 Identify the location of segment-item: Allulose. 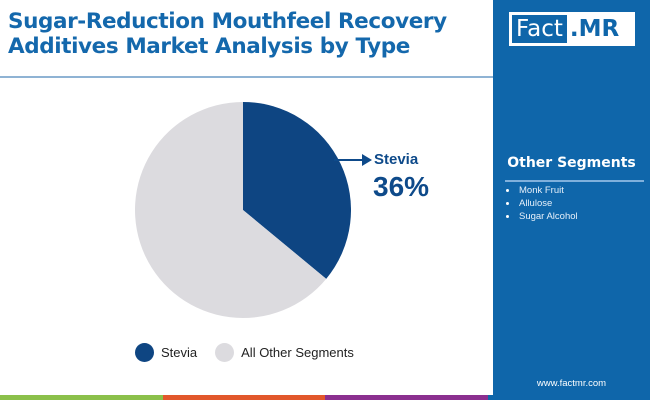
(542, 203).